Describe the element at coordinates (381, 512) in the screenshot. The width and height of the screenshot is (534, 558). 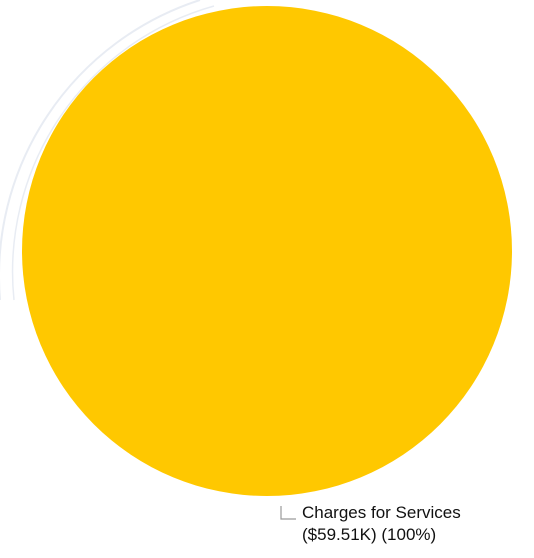
I see `slice-label-name: Charges for Services` at that location.